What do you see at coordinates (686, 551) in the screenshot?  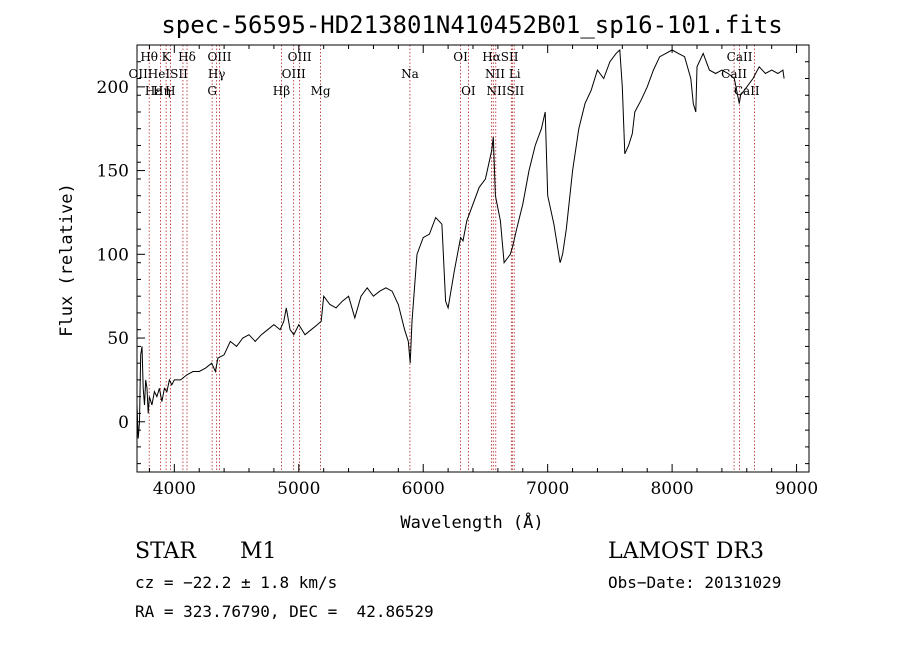 I see `survey-name: LAMOST DR3` at bounding box center [686, 551].